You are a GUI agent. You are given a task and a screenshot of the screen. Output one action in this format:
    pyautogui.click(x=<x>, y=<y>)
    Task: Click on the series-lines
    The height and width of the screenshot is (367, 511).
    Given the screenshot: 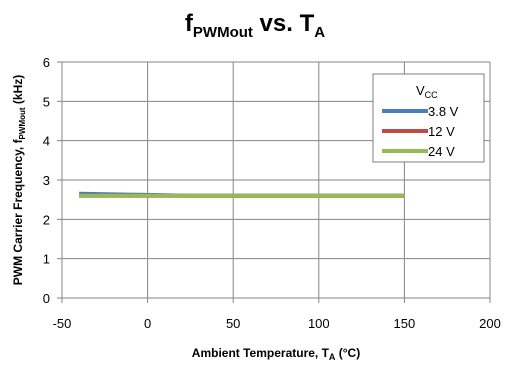 What is the action you would take?
    pyautogui.click(x=242, y=194)
    